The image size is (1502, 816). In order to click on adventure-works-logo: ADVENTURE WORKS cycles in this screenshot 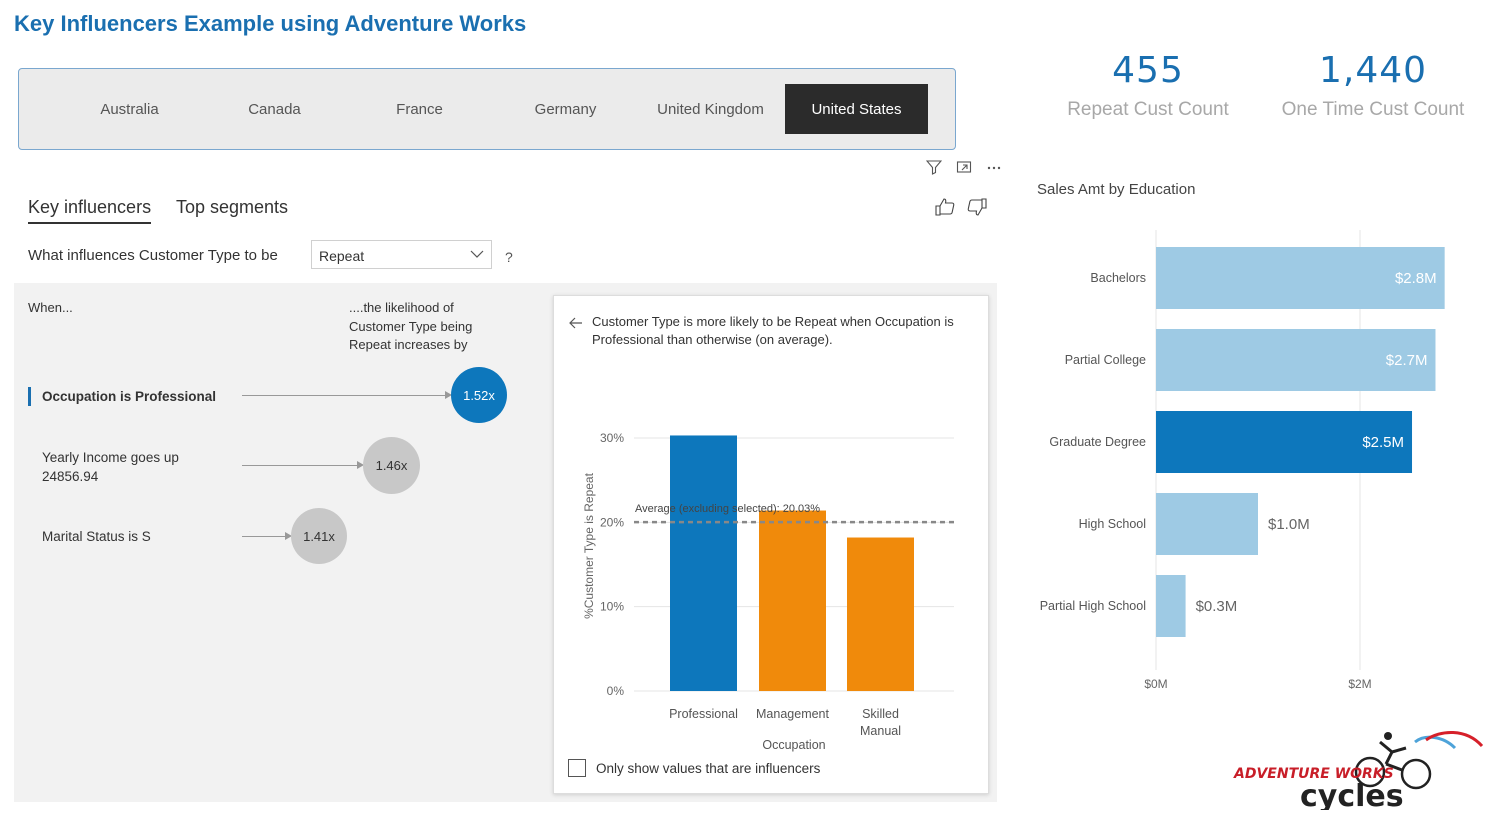, I will do `click(1358, 770)`.